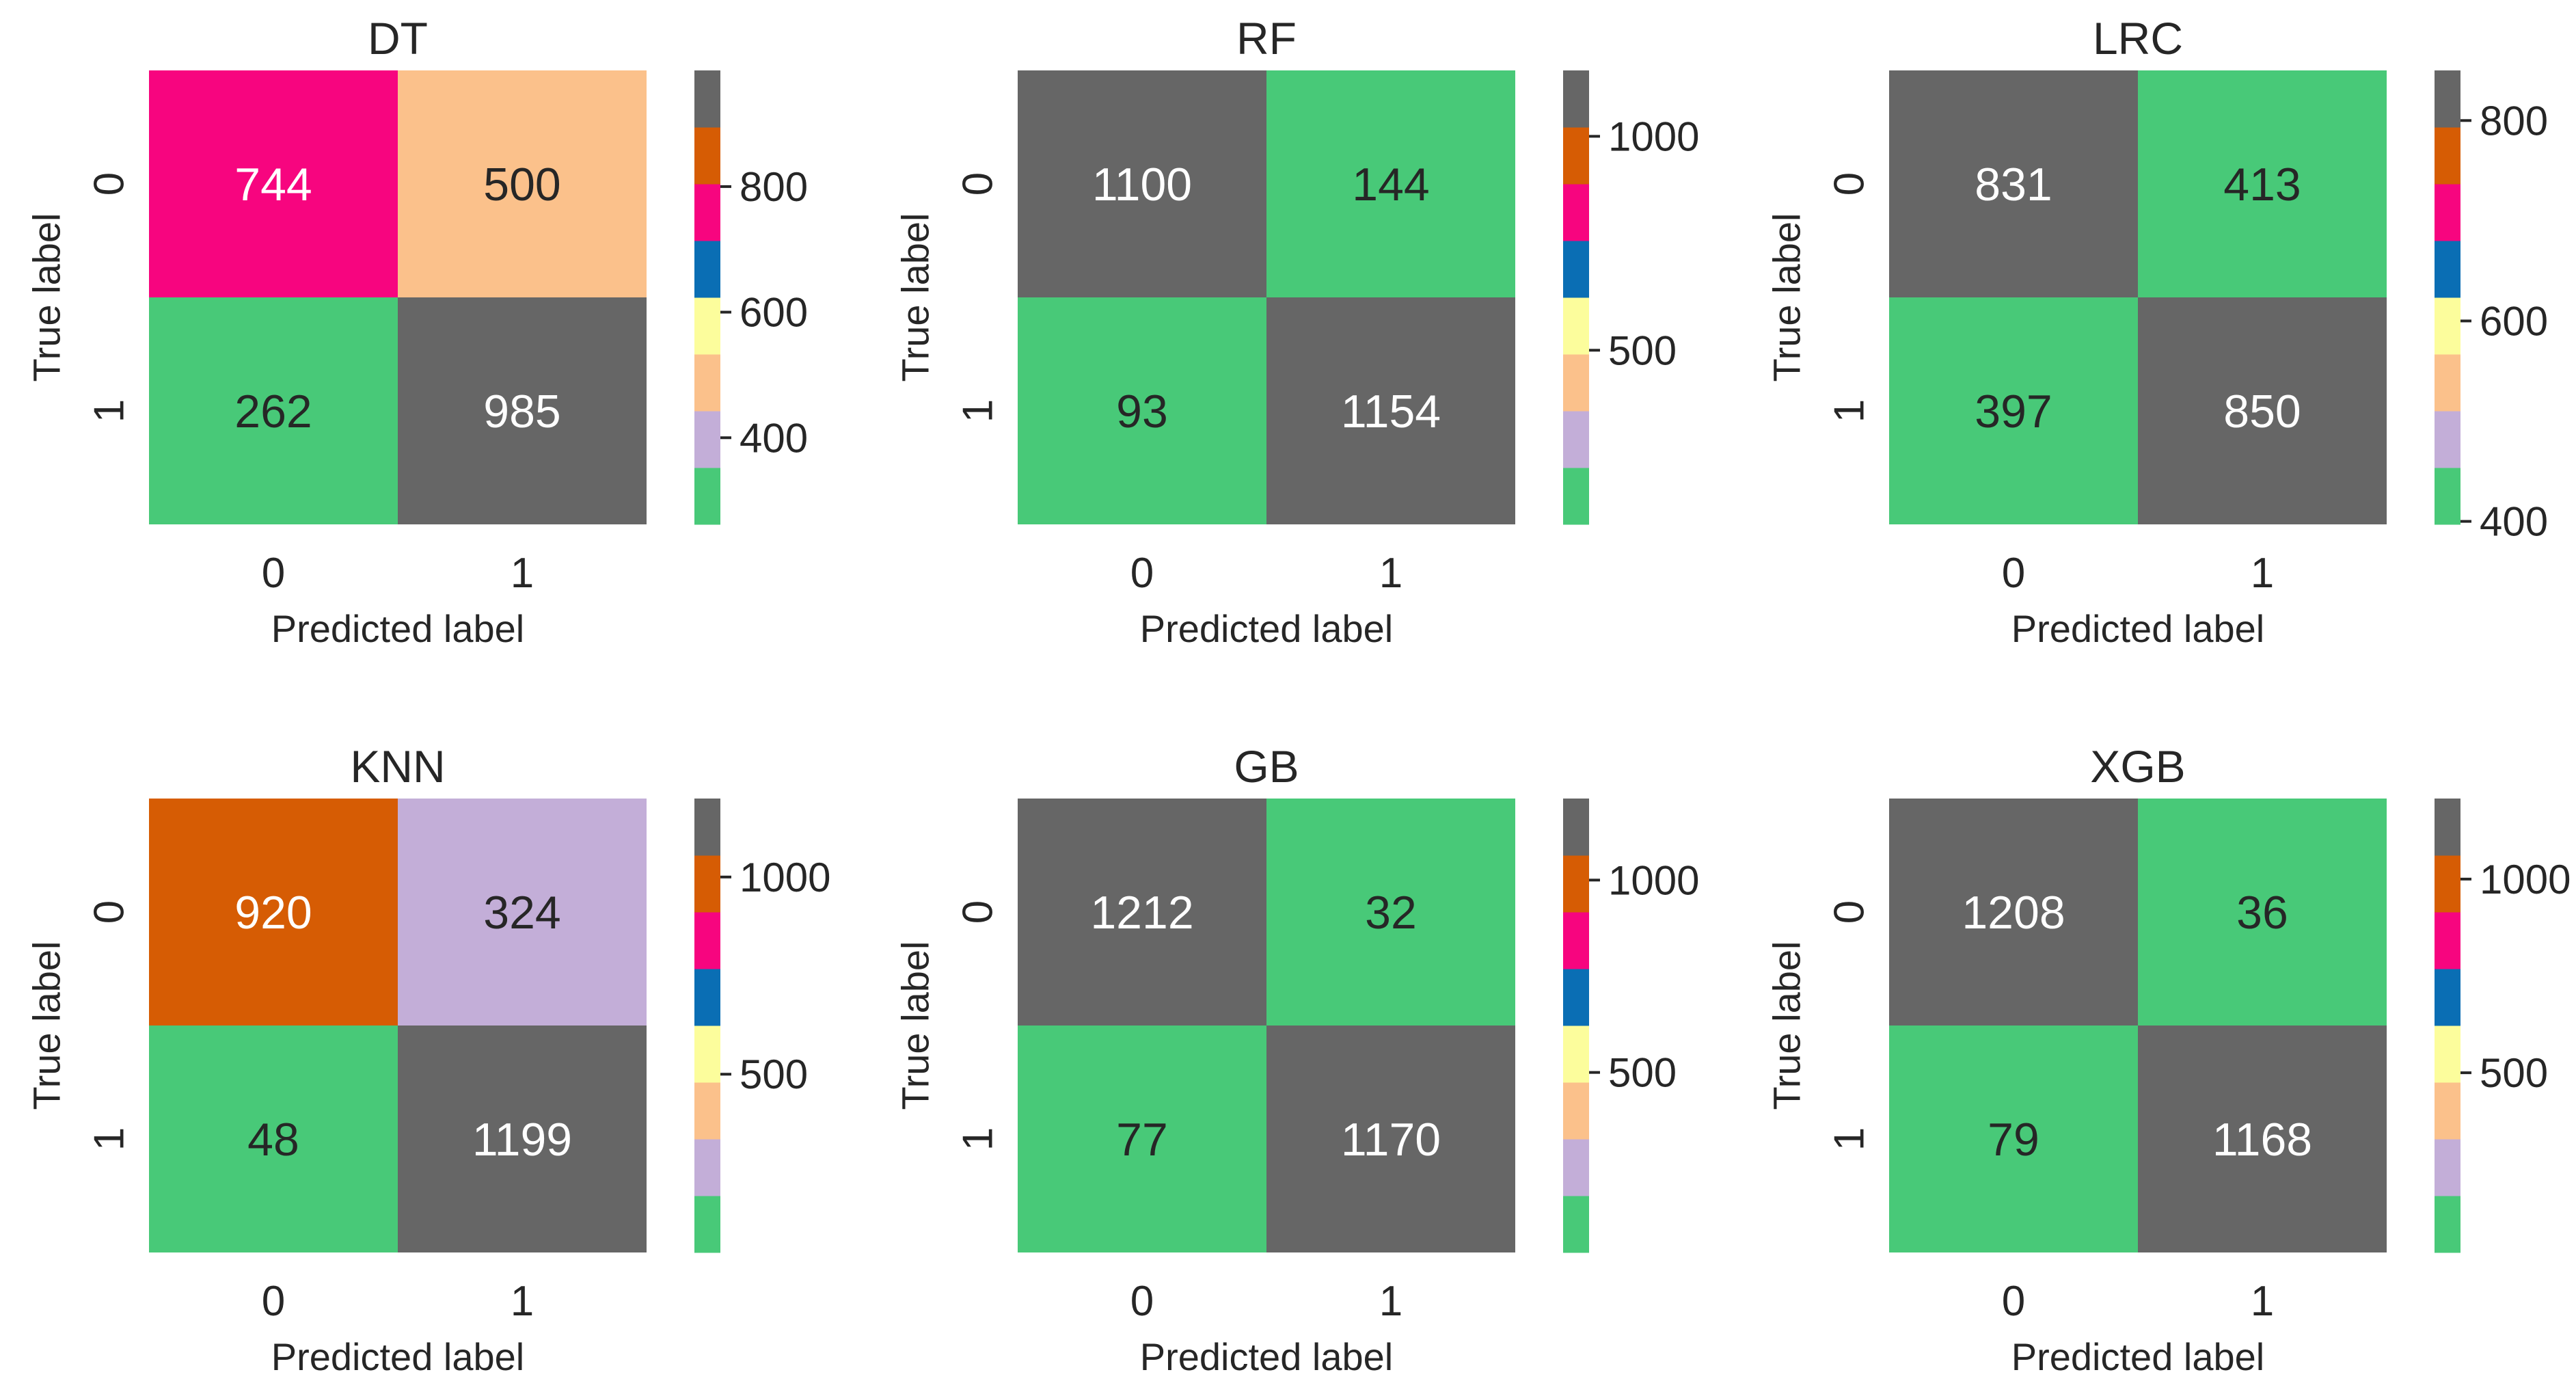 Image resolution: width=2576 pixels, height=1394 pixels. I want to click on cell-value-label: 324, so click(521, 913).